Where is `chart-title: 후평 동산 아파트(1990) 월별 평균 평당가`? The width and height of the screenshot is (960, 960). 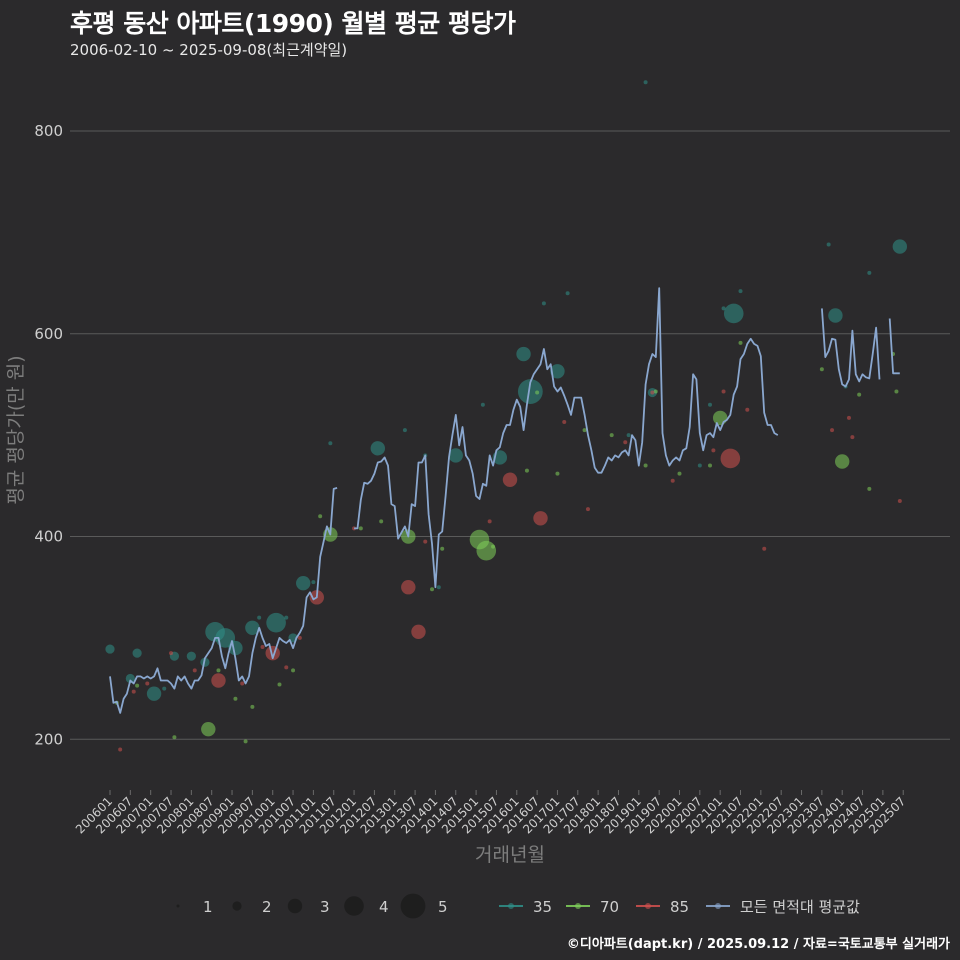
chart-title: 후평 동산 아파트(1990) 월별 평균 평당가 is located at coordinates (293, 23).